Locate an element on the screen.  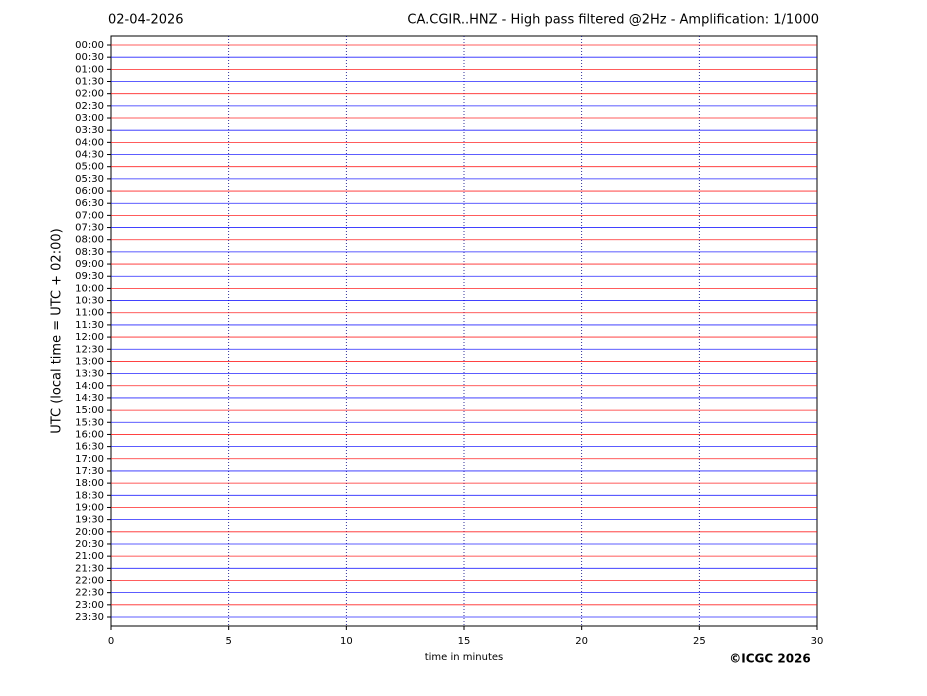
y-tick-label: 00:00 is located at coordinates (89, 45).